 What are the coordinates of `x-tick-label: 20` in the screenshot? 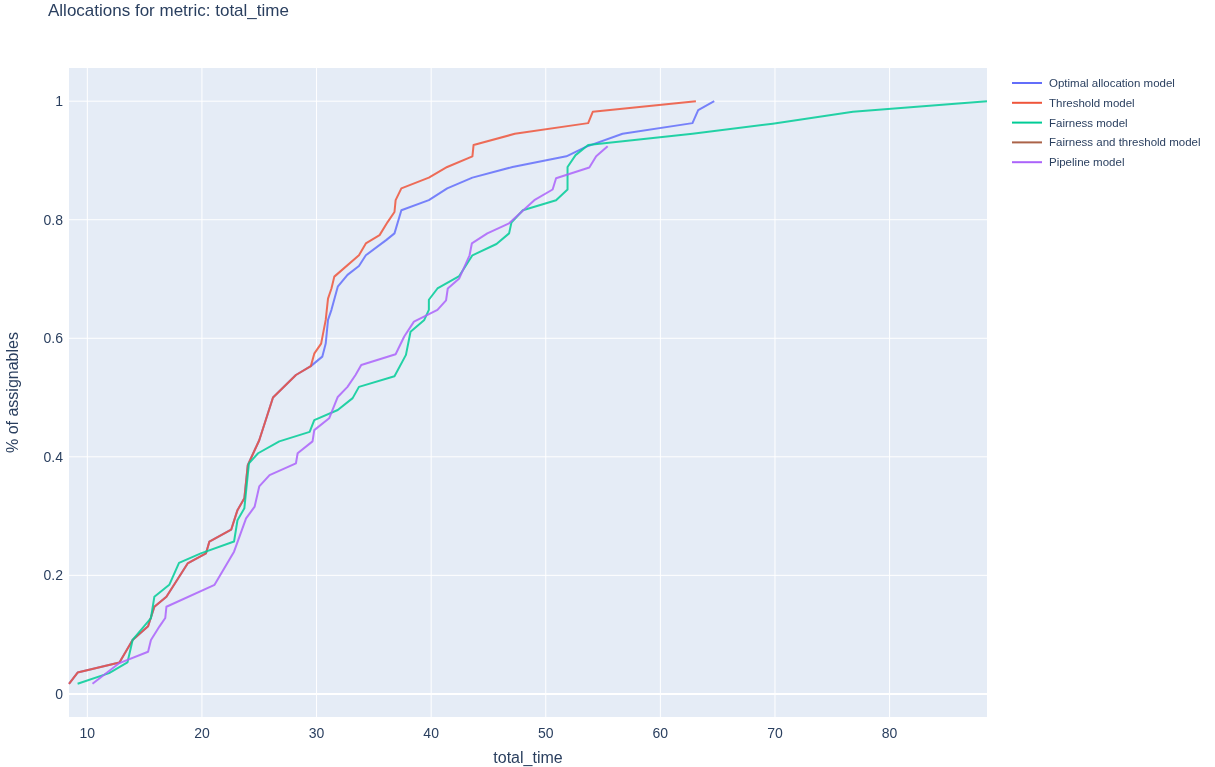 It's located at (202, 733).